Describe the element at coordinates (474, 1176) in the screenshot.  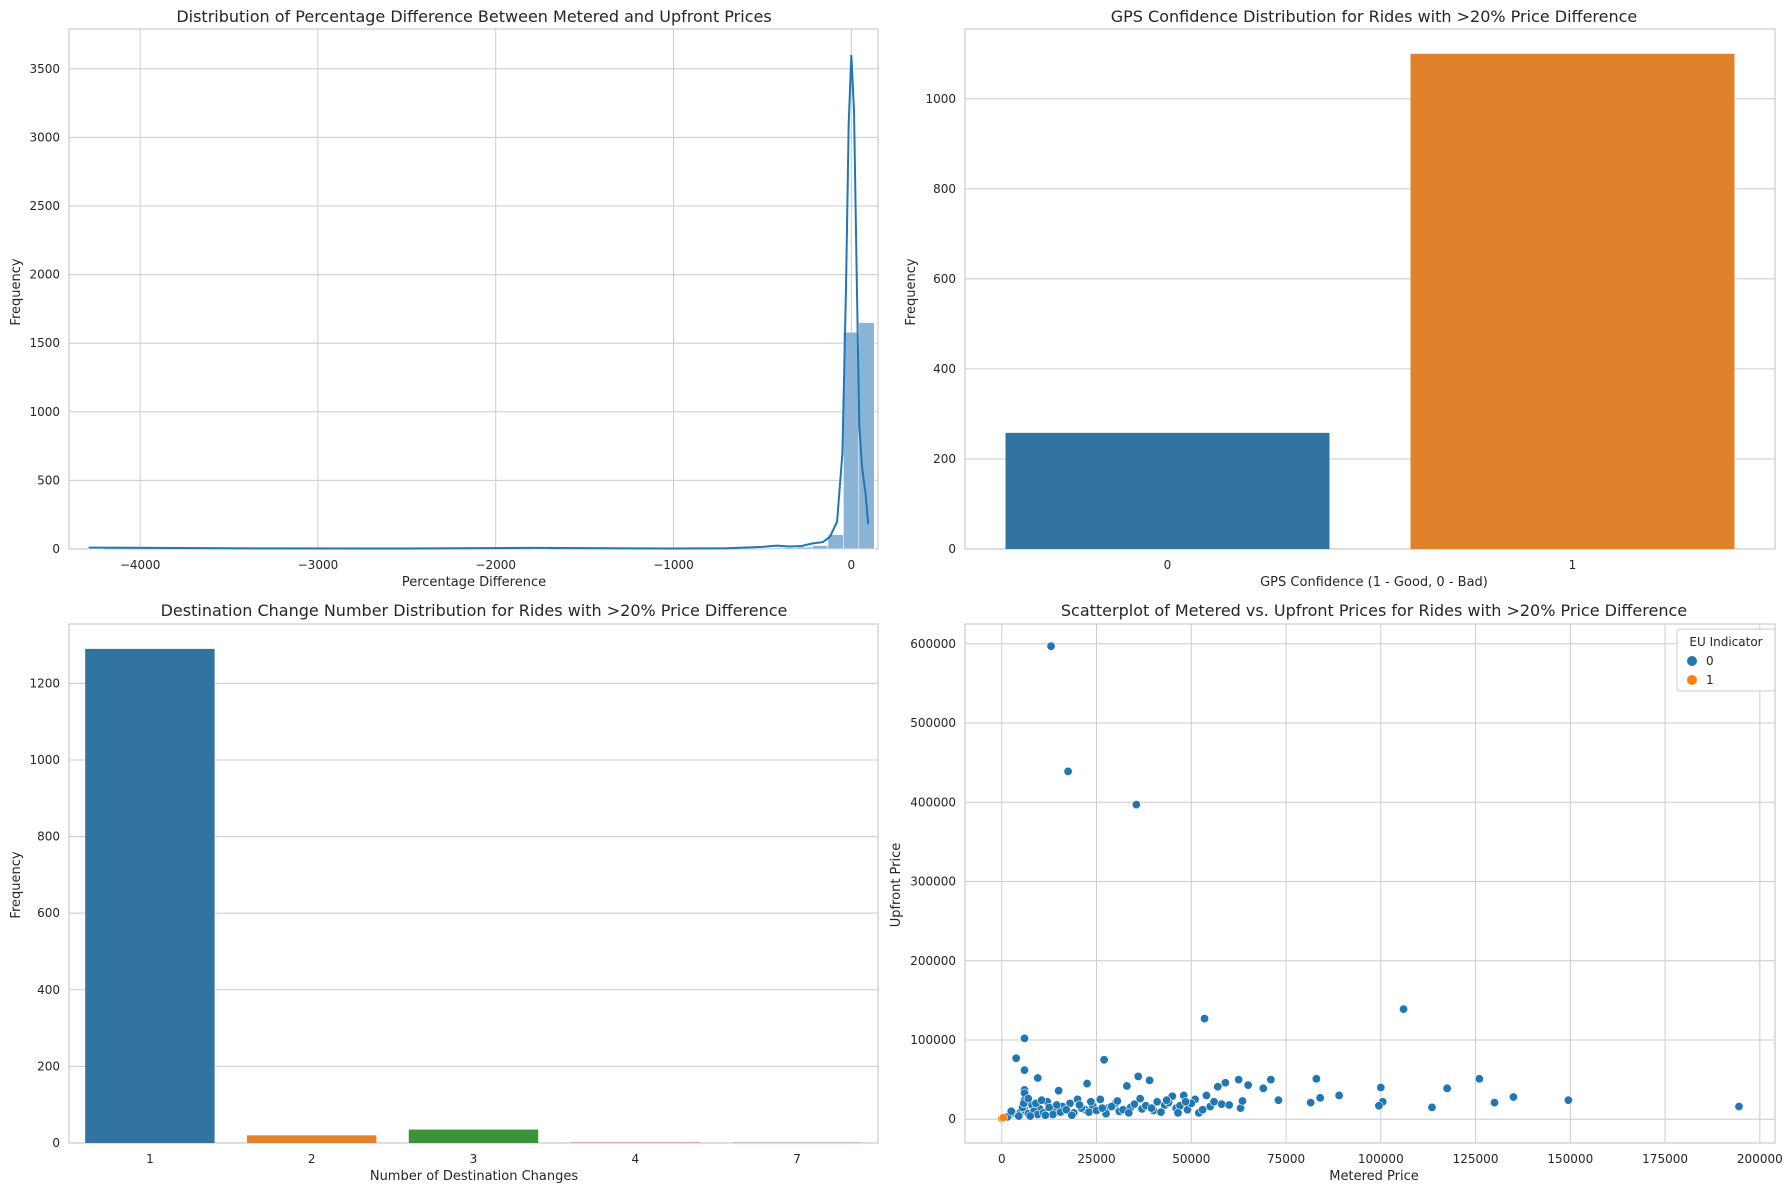
I see `destination-xlabel: Number of Destination Changes` at that location.